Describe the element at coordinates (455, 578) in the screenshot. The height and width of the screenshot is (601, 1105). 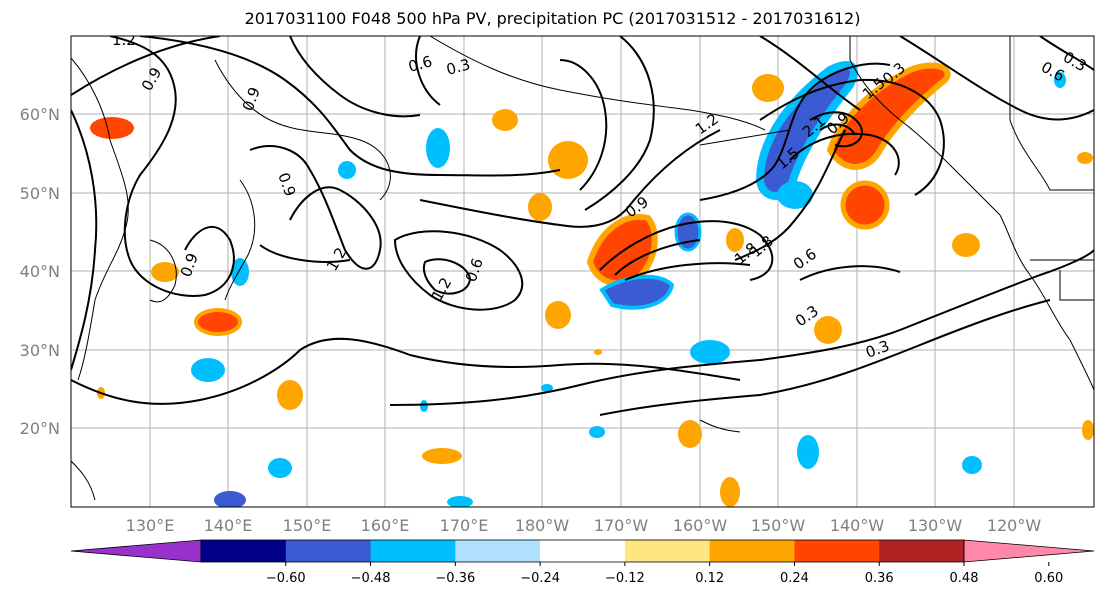
I see `colorbar-tick-label: −0.36` at that location.